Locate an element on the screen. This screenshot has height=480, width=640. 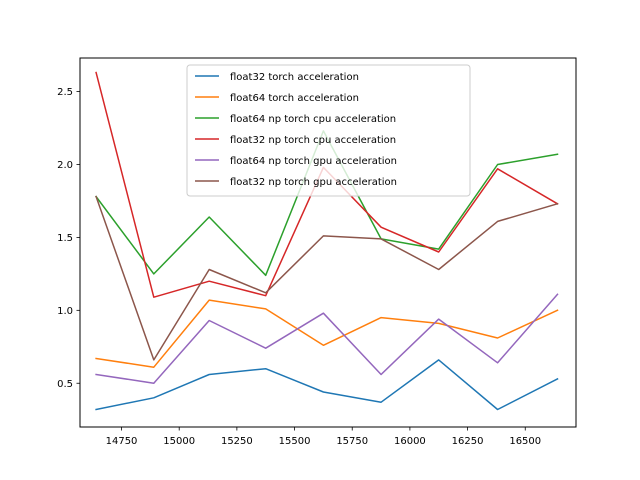
y-tick-label: 2.0 is located at coordinates (65, 165).